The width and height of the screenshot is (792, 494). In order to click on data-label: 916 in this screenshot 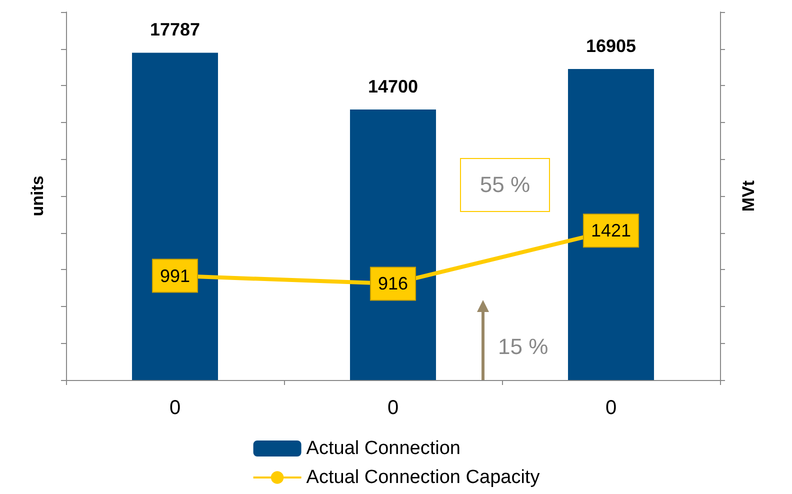, I will do `click(393, 284)`.